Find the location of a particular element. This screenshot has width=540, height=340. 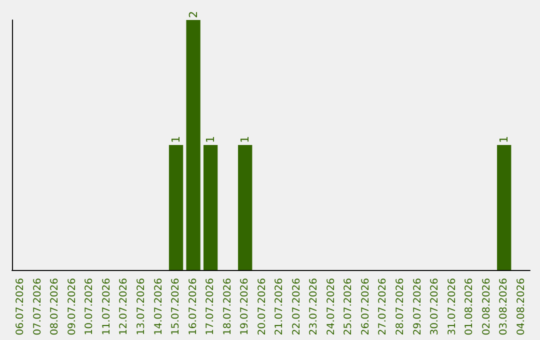

x-tick-label: 14.07.2026 is located at coordinates (158, 307).